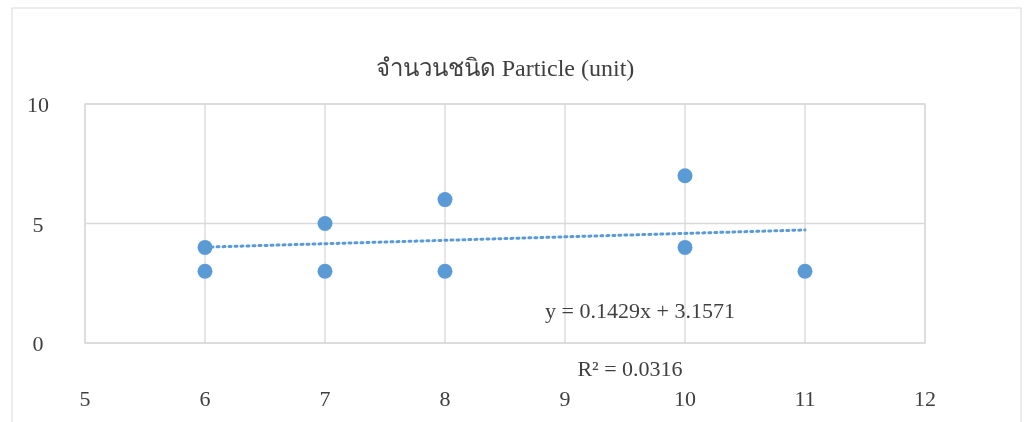 The height and width of the screenshot is (422, 1029). Describe the element at coordinates (925, 398) in the screenshot. I see `x-tick-label: 12` at that location.